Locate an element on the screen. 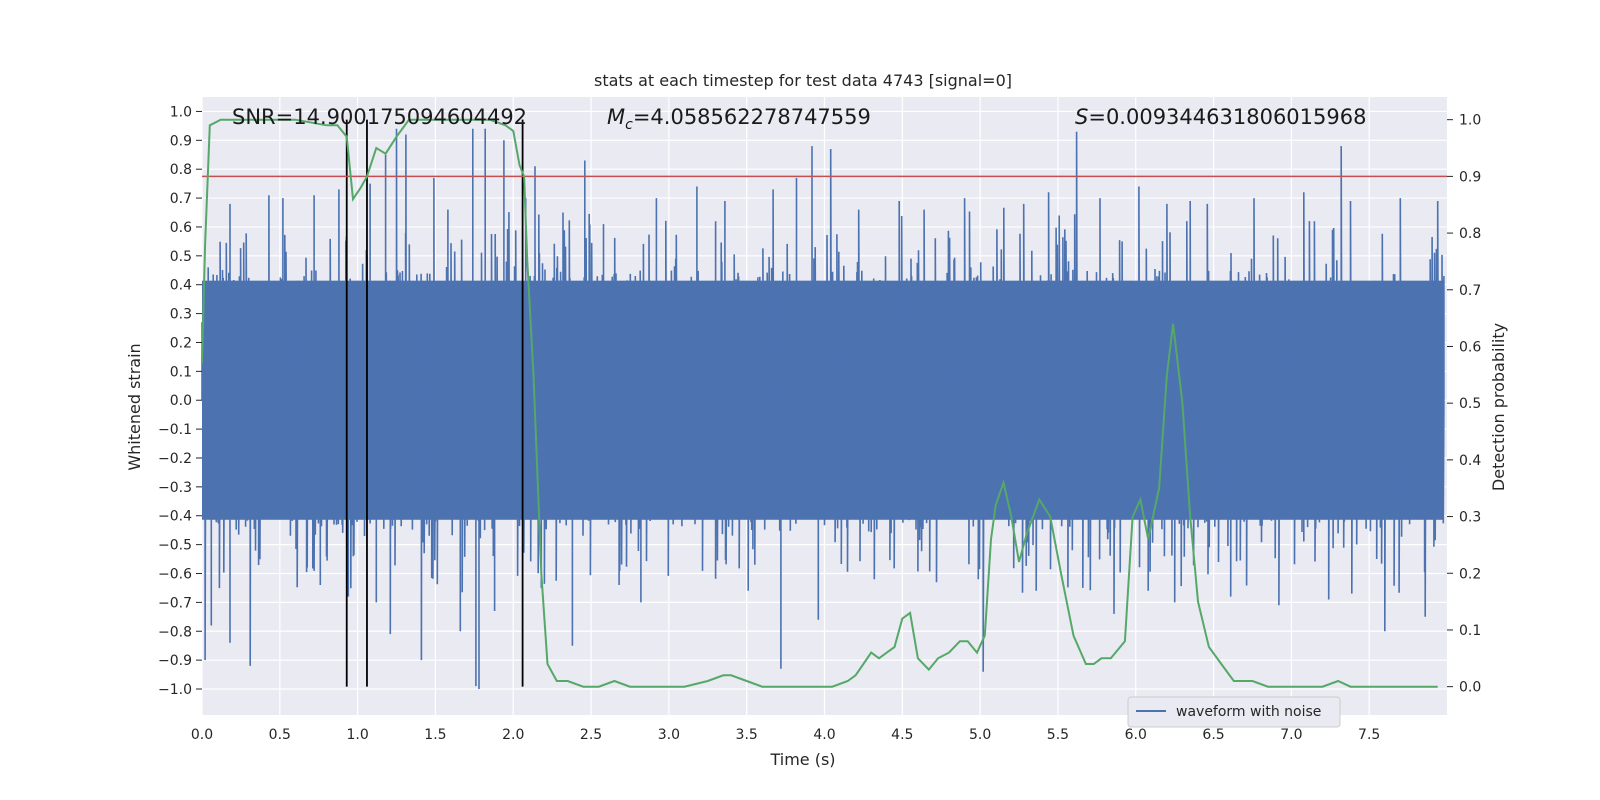 The image size is (1600, 800). x-tick-label: 6.5 is located at coordinates (1213, 735).